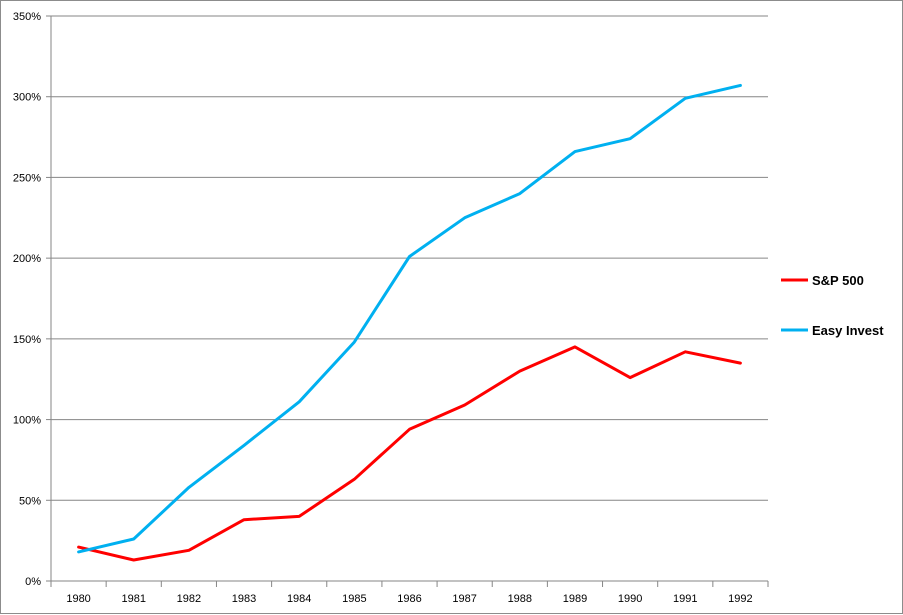  What do you see at coordinates (685, 599) in the screenshot?
I see `x-tick-label: 1991` at bounding box center [685, 599].